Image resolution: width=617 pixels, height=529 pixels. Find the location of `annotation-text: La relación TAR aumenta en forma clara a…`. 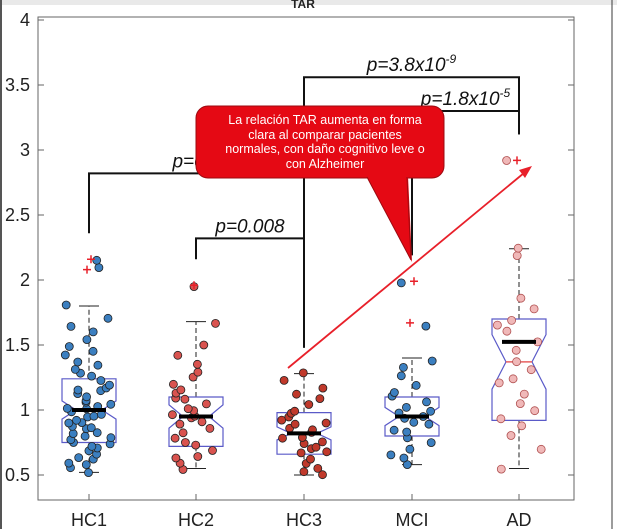

annotation-text: La relación TAR aumenta en forma clara a… is located at coordinates (325, 142).